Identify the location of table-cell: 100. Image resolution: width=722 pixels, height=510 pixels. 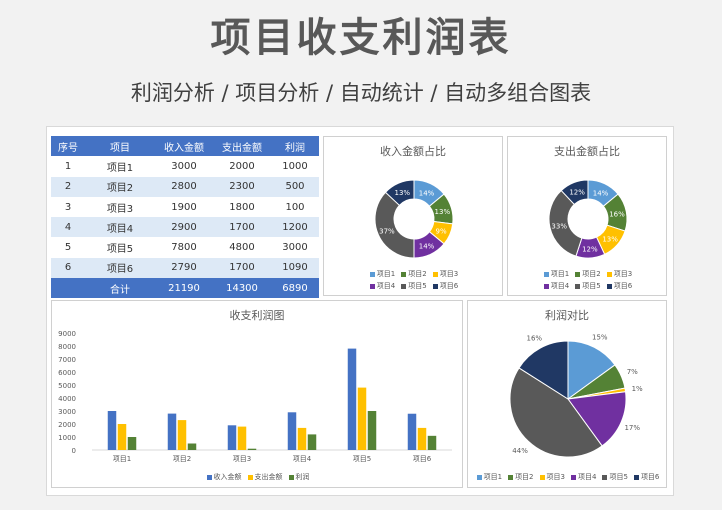
(295, 207).